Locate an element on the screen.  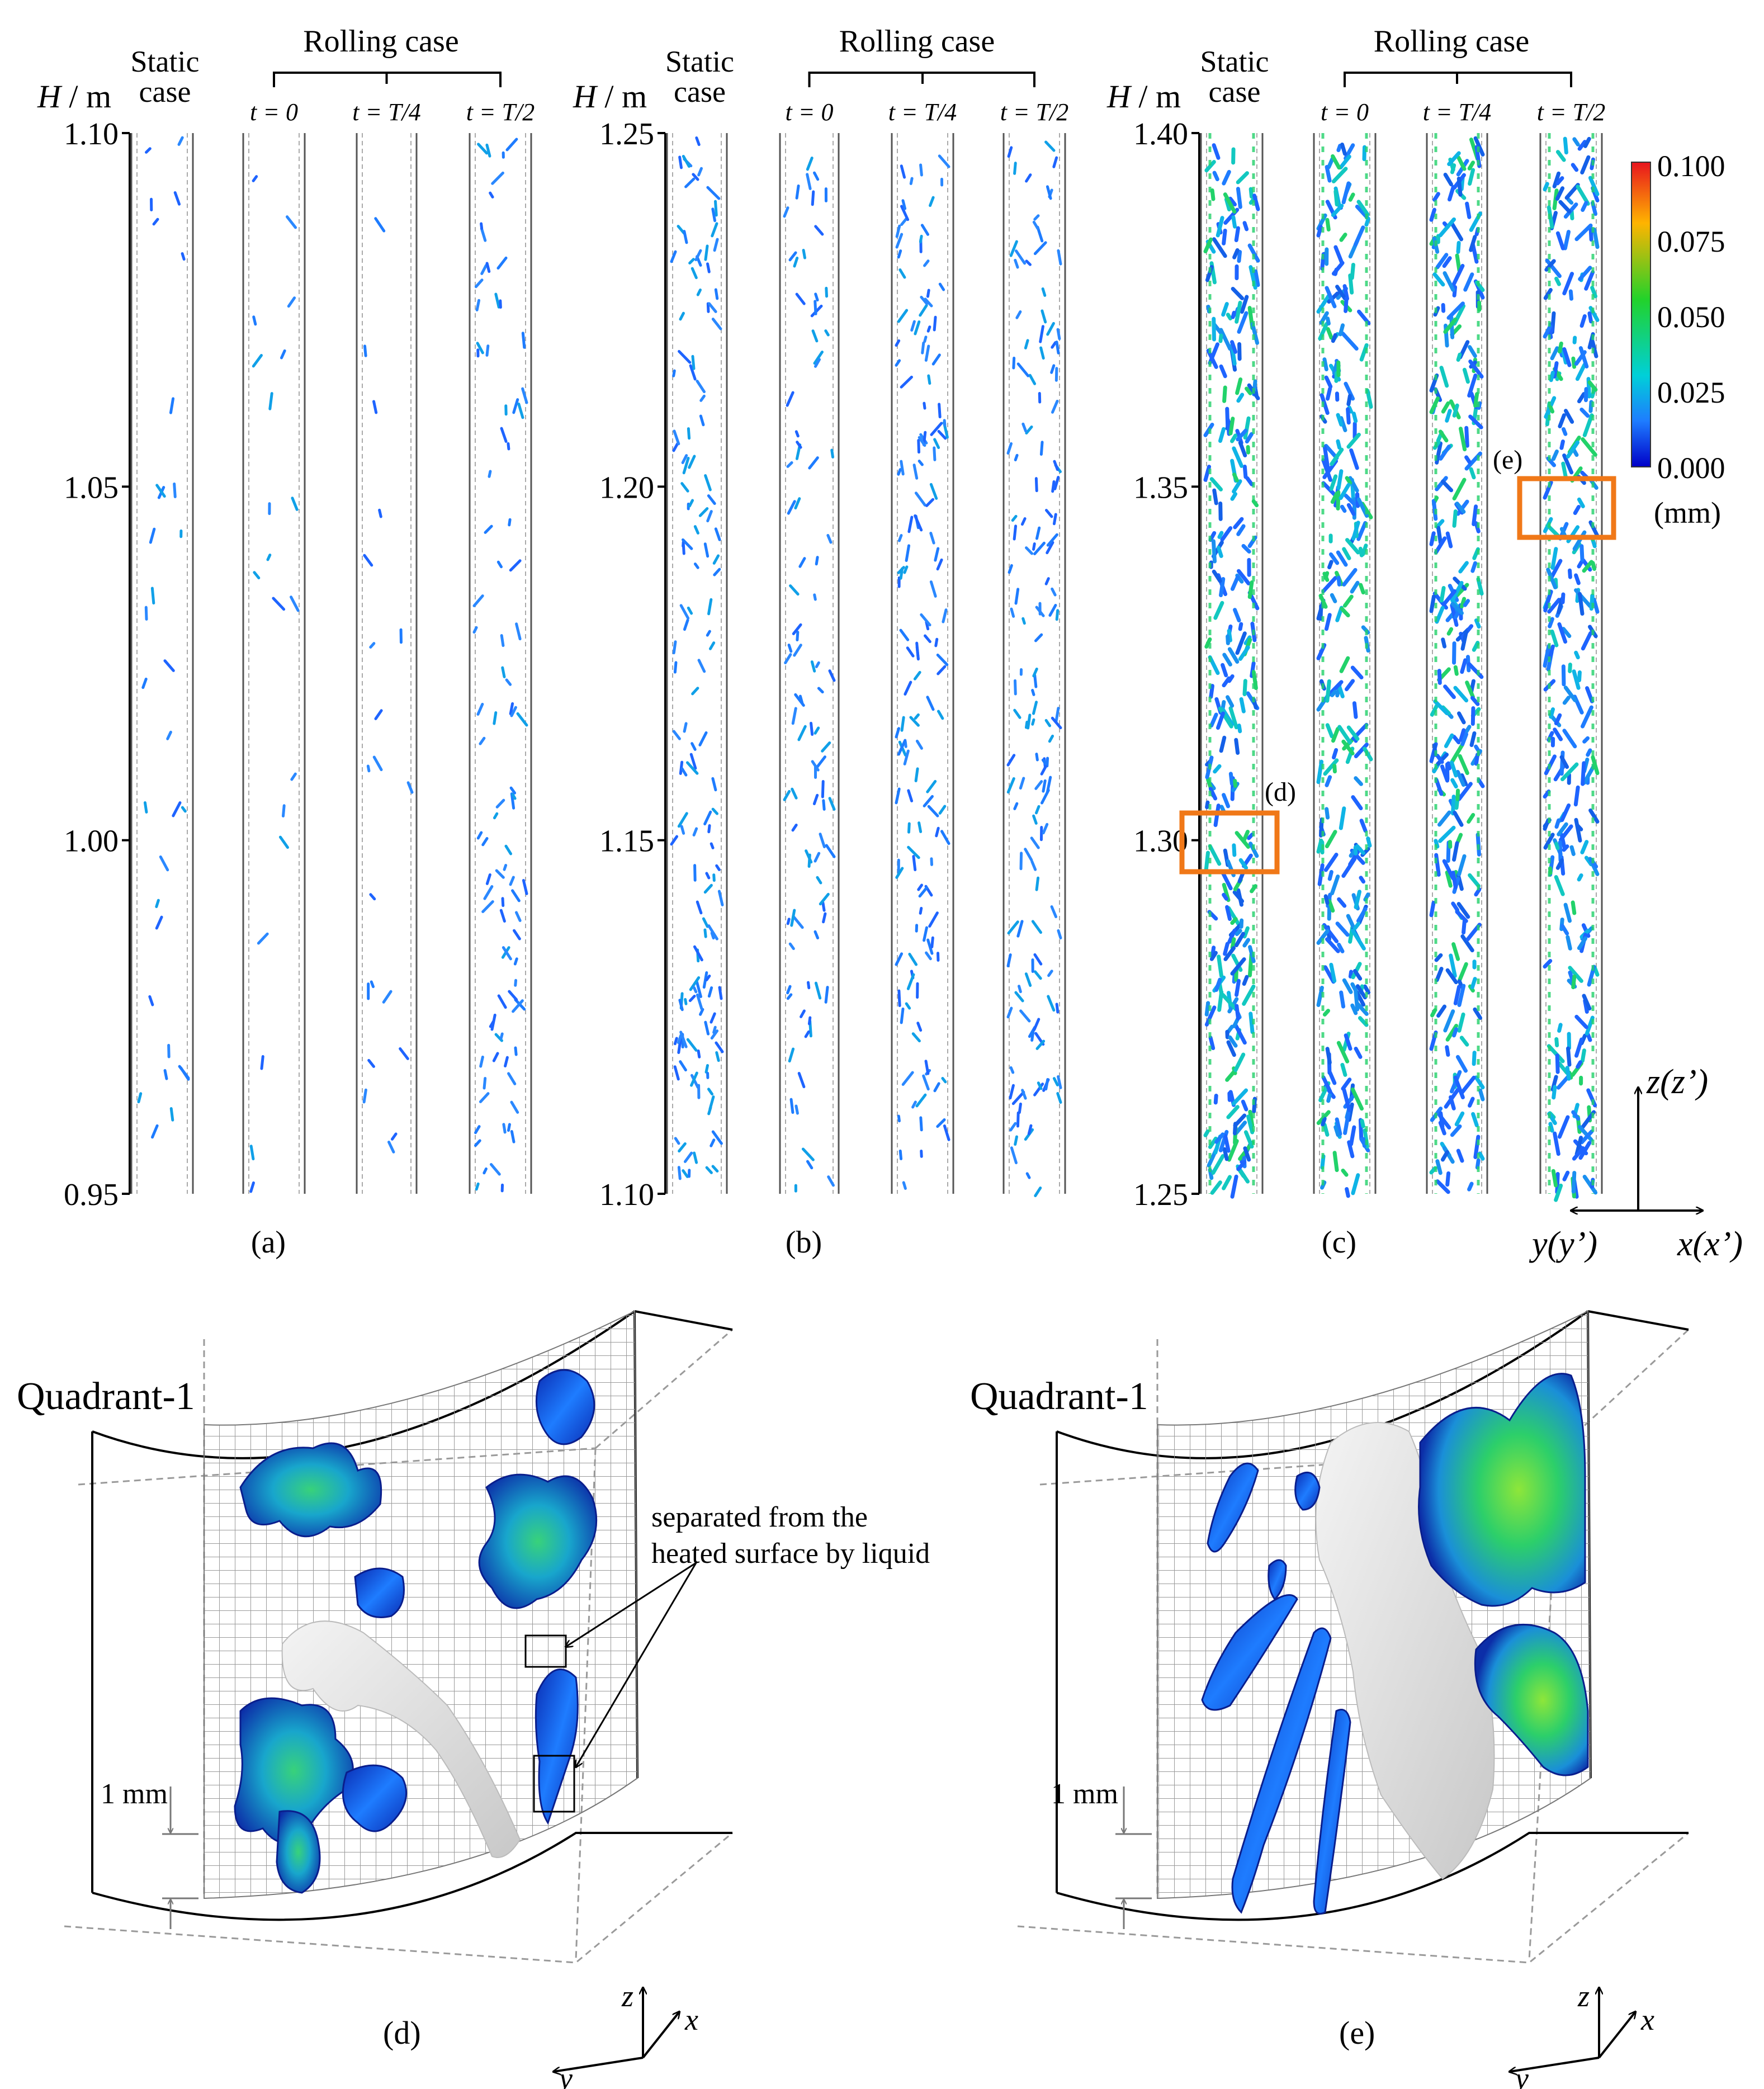
panel-d-axes is located at coordinates (616, 2030).